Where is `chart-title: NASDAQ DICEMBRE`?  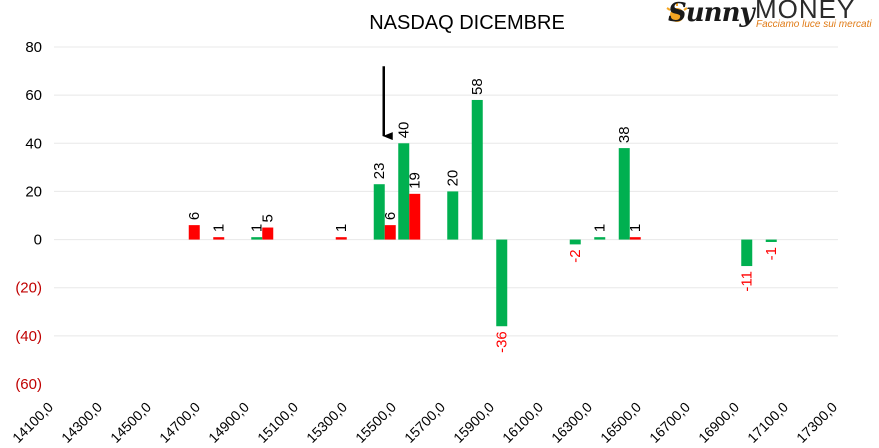
chart-title: NASDAQ DICEMBRE is located at coordinates (467, 23).